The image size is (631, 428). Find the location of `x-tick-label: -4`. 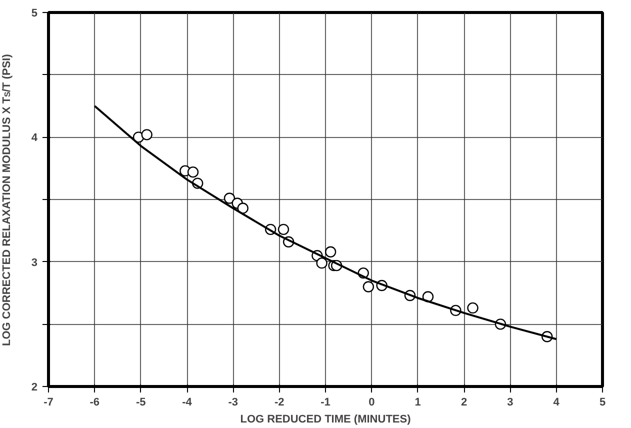

x-tick-label: -4 is located at coordinates (187, 402).